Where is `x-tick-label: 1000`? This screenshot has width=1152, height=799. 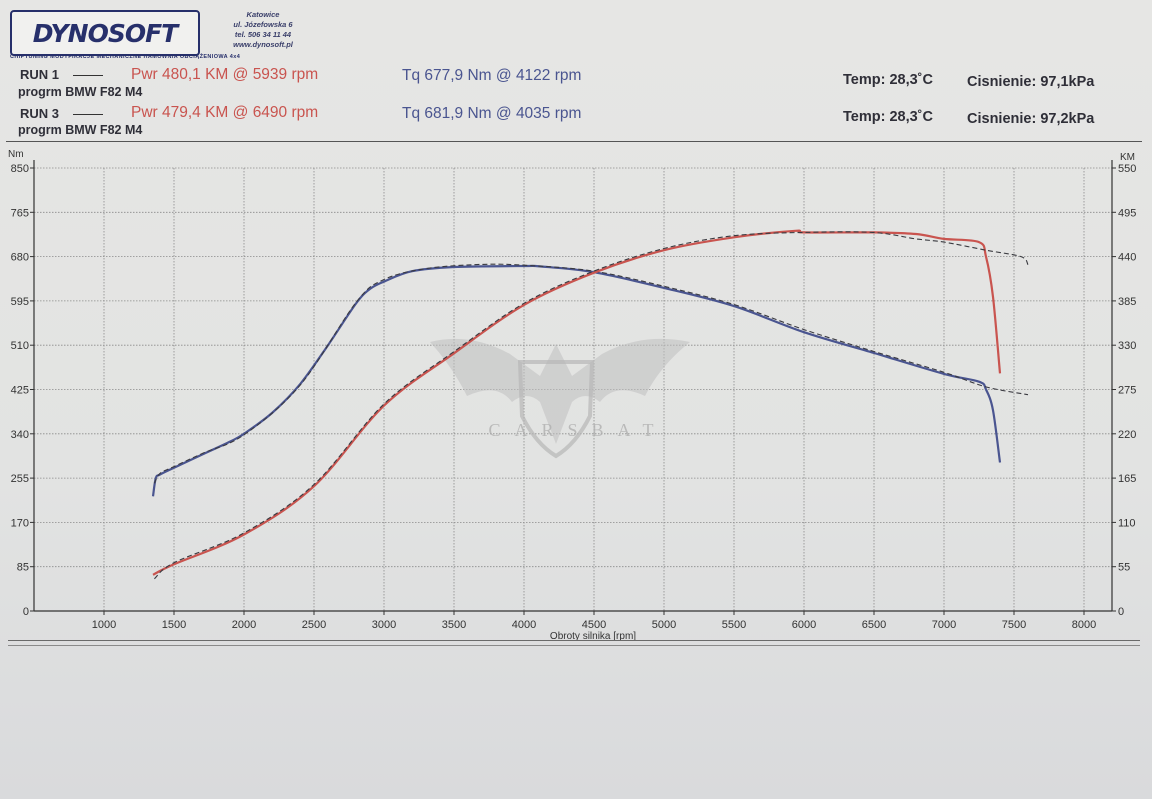 x-tick-label: 1000 is located at coordinates (104, 625).